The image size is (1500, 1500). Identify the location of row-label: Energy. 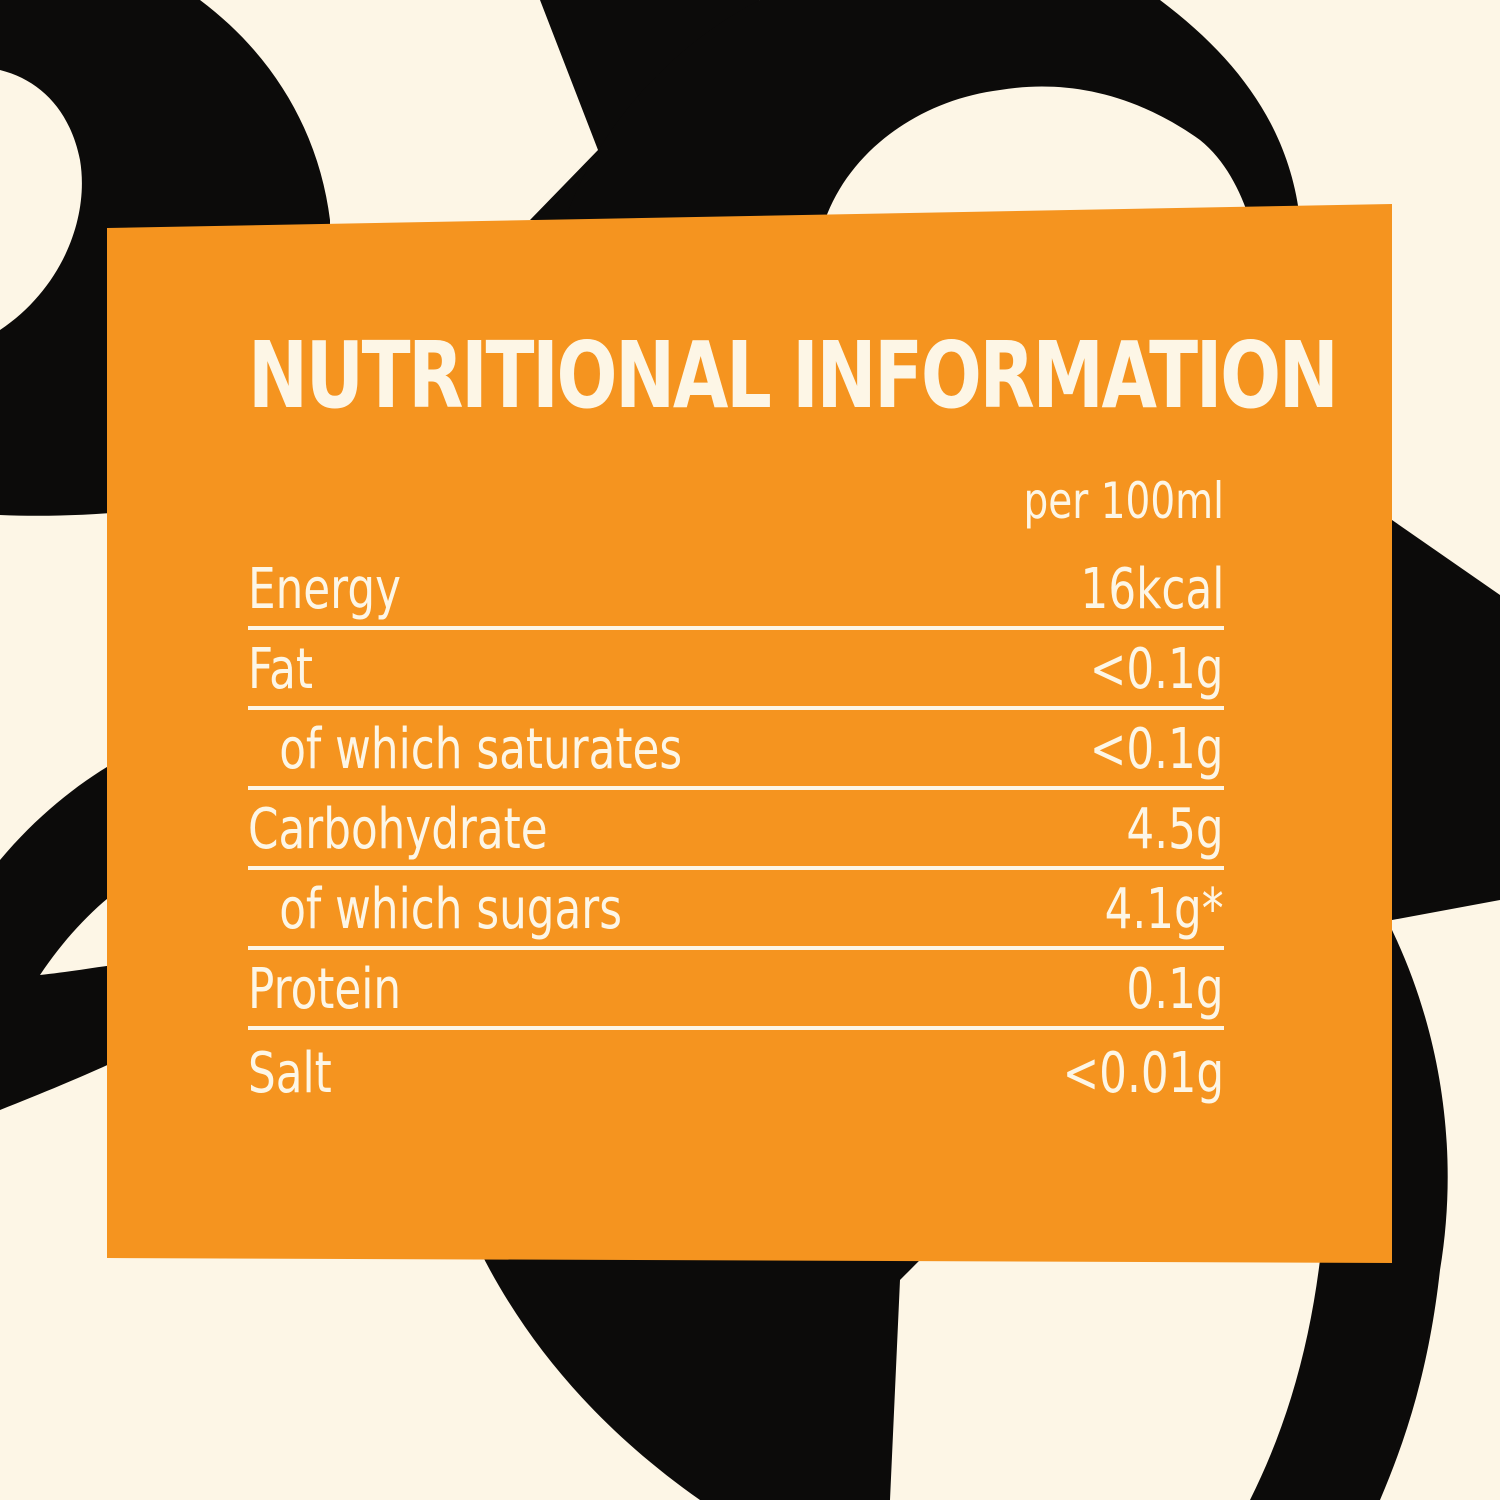
(324, 589).